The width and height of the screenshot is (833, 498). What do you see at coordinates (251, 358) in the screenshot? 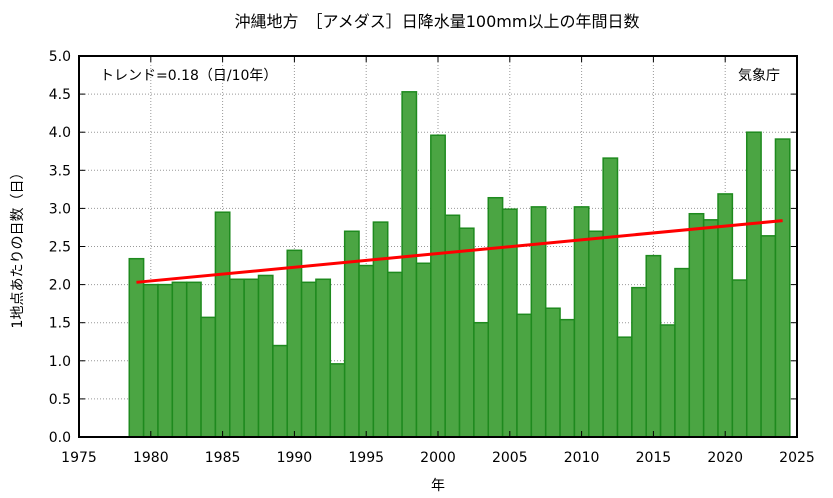
I see `bar-1987` at bounding box center [251, 358].